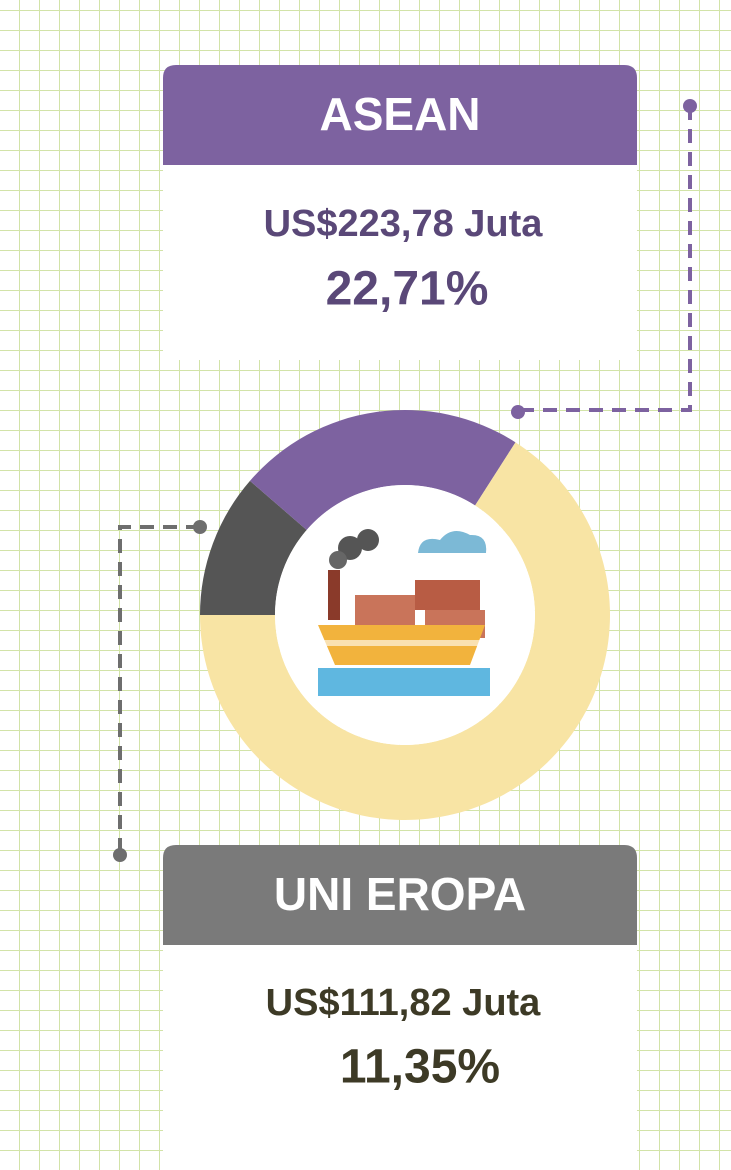 The image size is (731, 1170). Describe the element at coordinates (420, 1067) in the screenshot. I see `percent-label: 11,35%` at that location.